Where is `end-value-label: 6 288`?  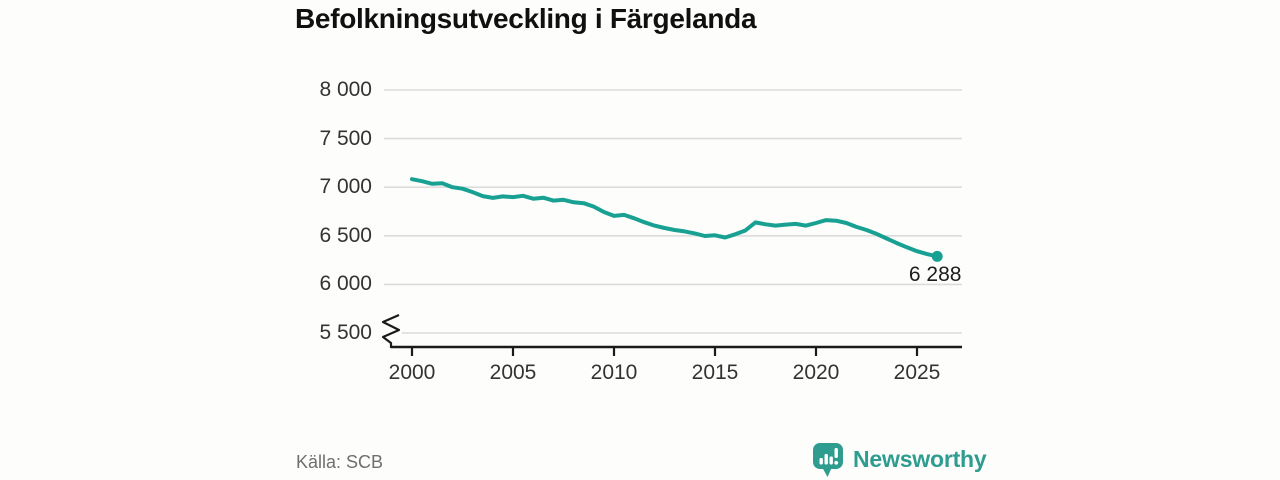
end-value-label: 6 288 is located at coordinates (935, 275).